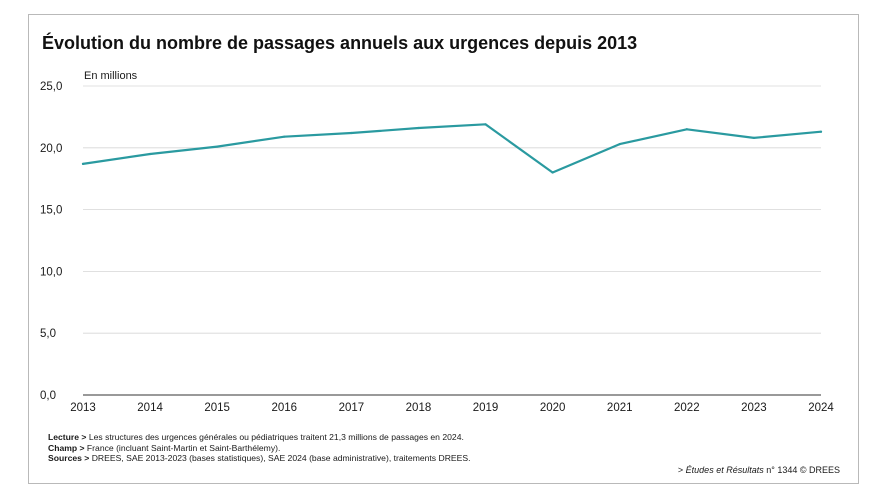 The width and height of the screenshot is (882, 495). Describe the element at coordinates (51, 211) in the screenshot. I see `y-tick-label: 15,0` at that location.